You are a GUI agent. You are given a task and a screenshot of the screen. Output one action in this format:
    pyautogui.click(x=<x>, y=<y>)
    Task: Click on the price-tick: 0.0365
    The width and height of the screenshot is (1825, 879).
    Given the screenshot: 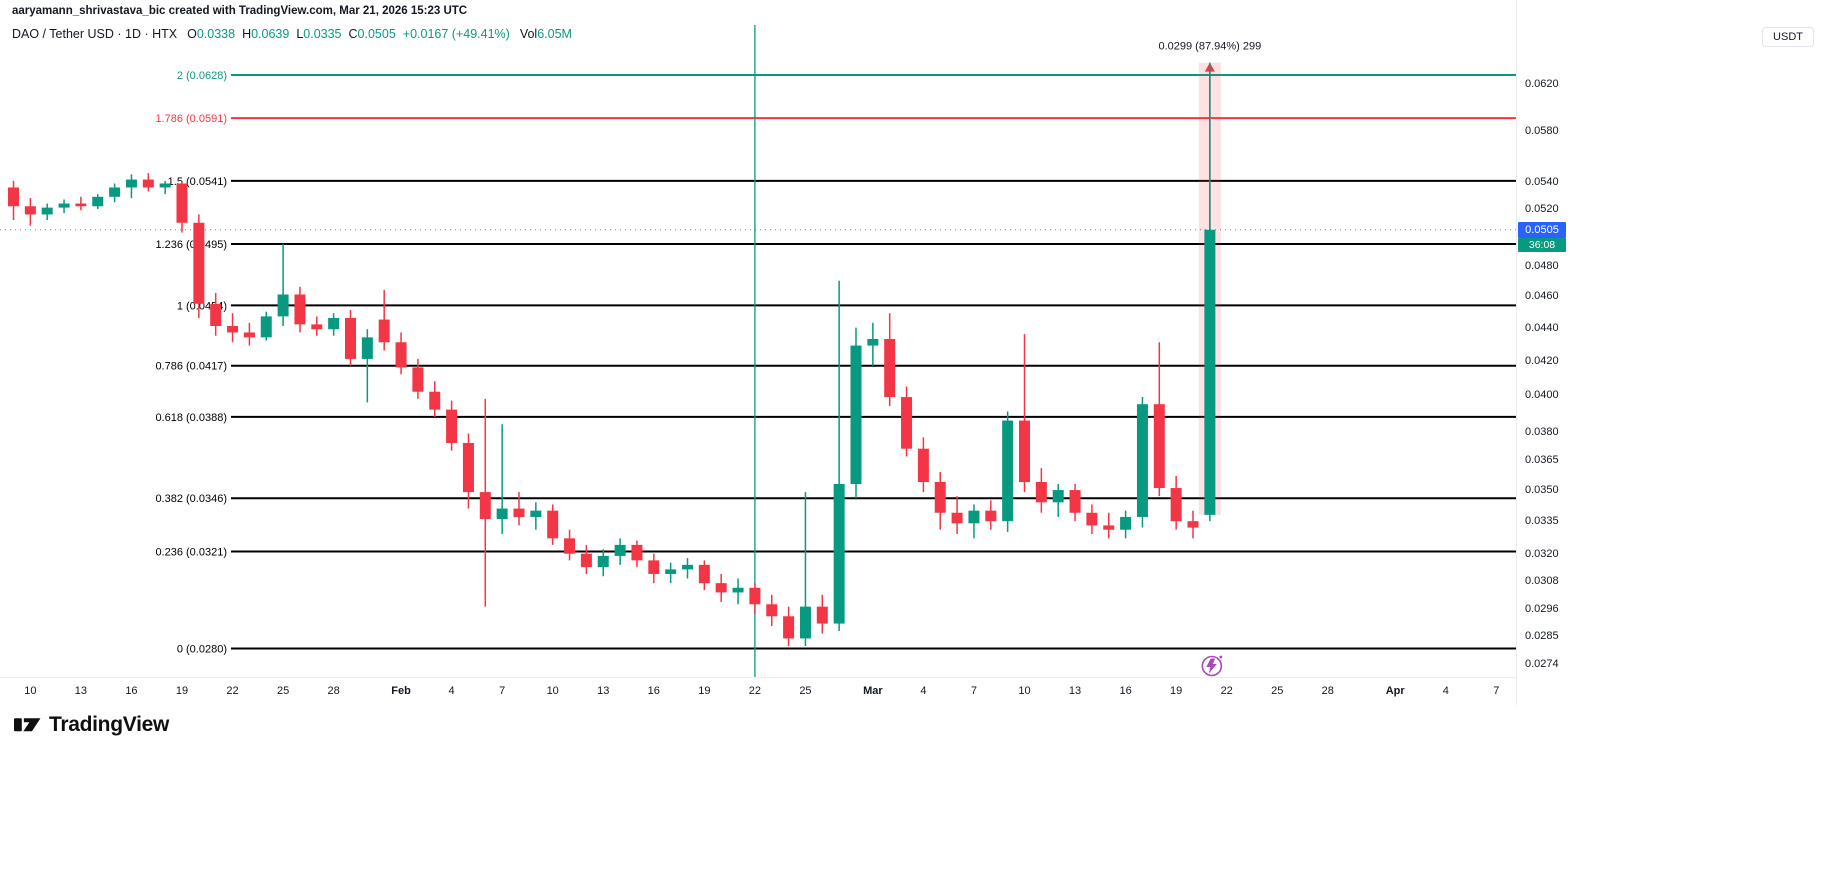 What is the action you would take?
    pyautogui.click(x=1542, y=460)
    